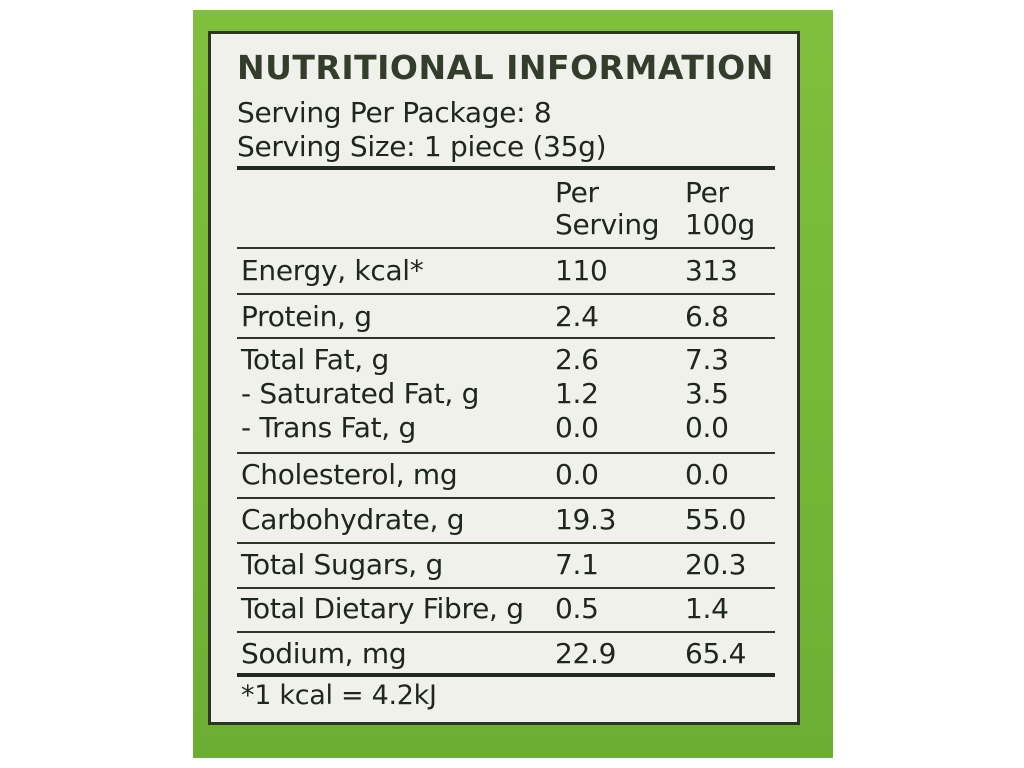  Describe the element at coordinates (360, 393) in the screenshot. I see `nutrient-name: - Saturated Fat, g` at that location.